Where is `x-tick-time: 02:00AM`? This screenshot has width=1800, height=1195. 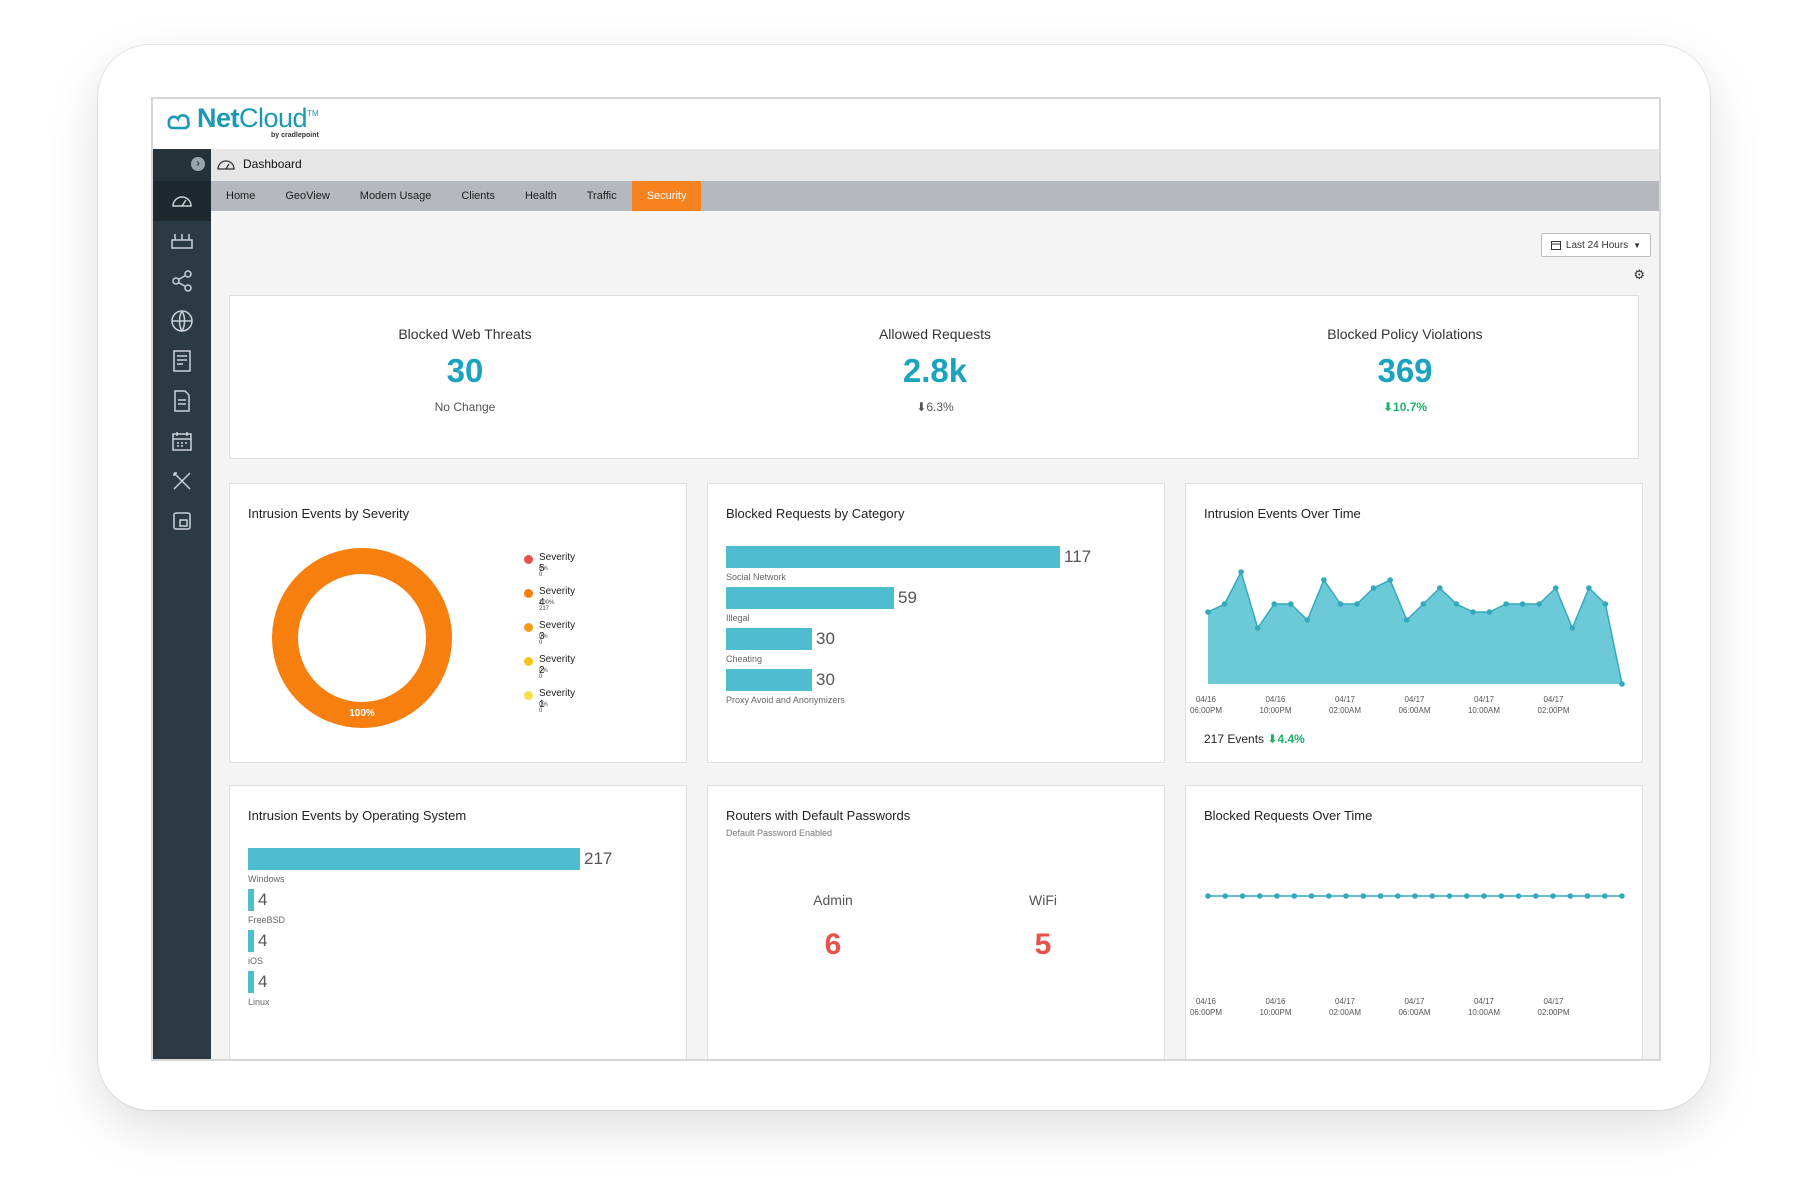
x-tick-time: 02:00AM is located at coordinates (1345, 710).